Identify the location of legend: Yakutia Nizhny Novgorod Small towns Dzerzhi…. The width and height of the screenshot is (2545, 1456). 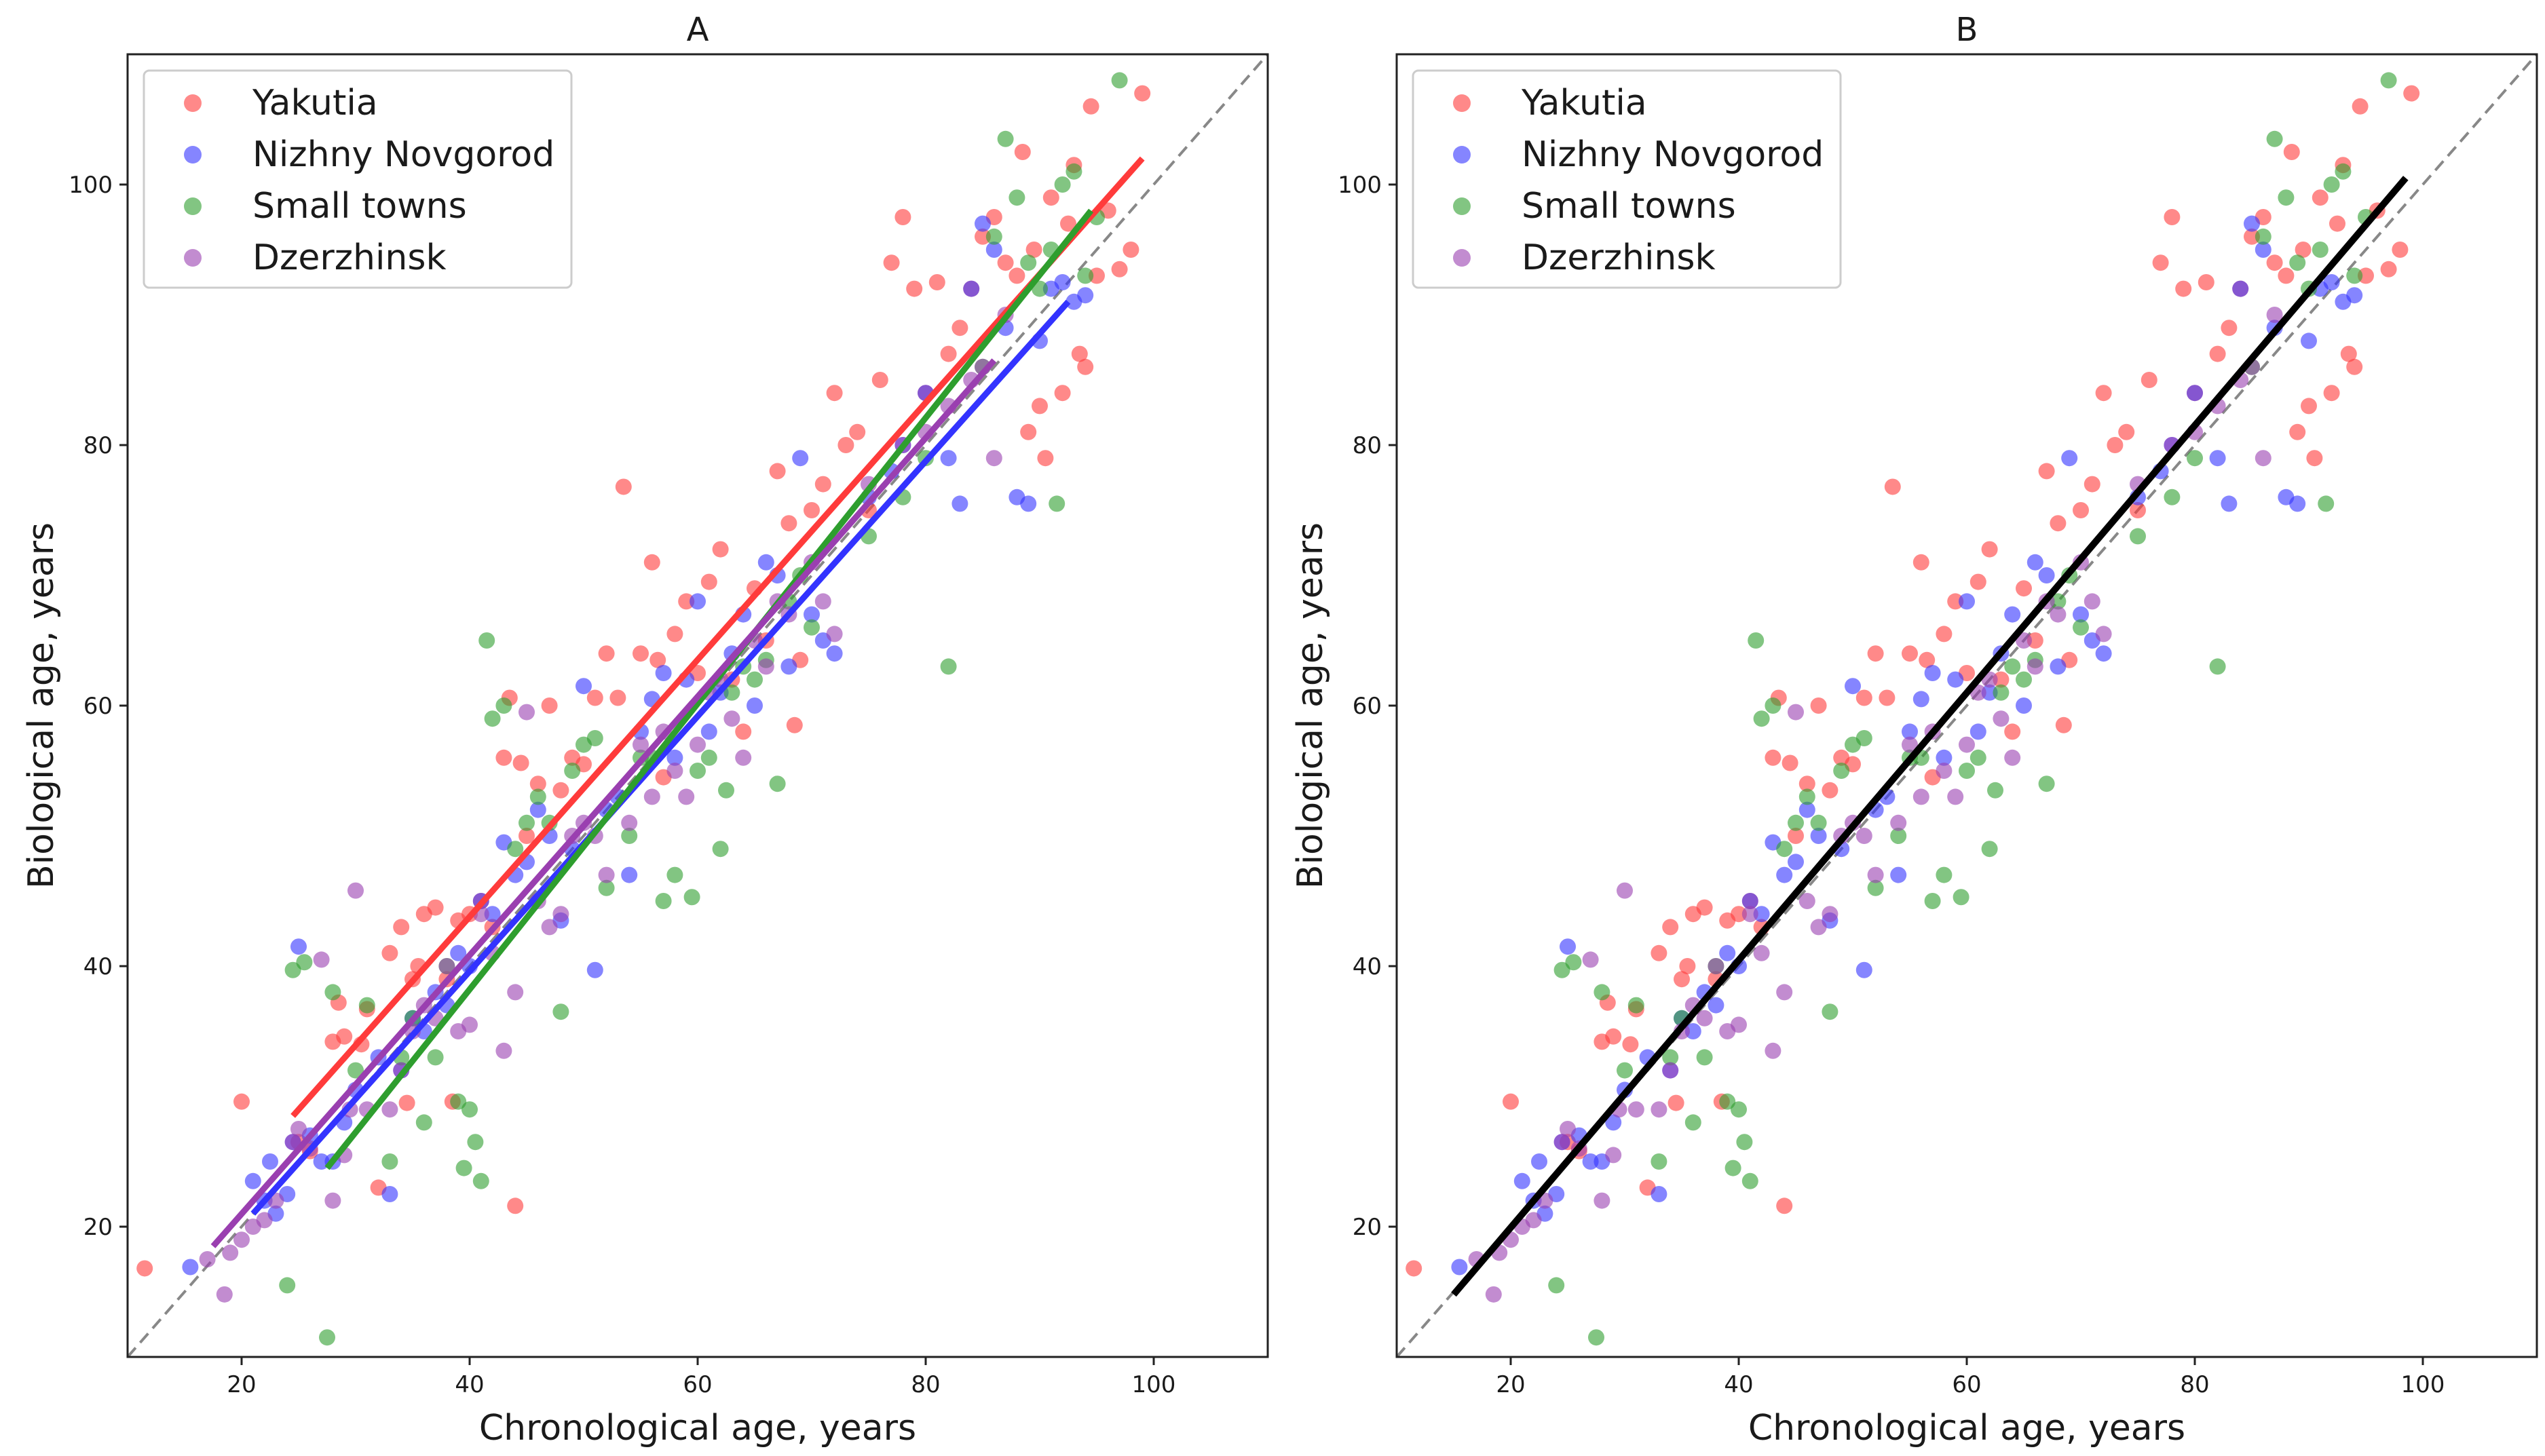
(358, 179).